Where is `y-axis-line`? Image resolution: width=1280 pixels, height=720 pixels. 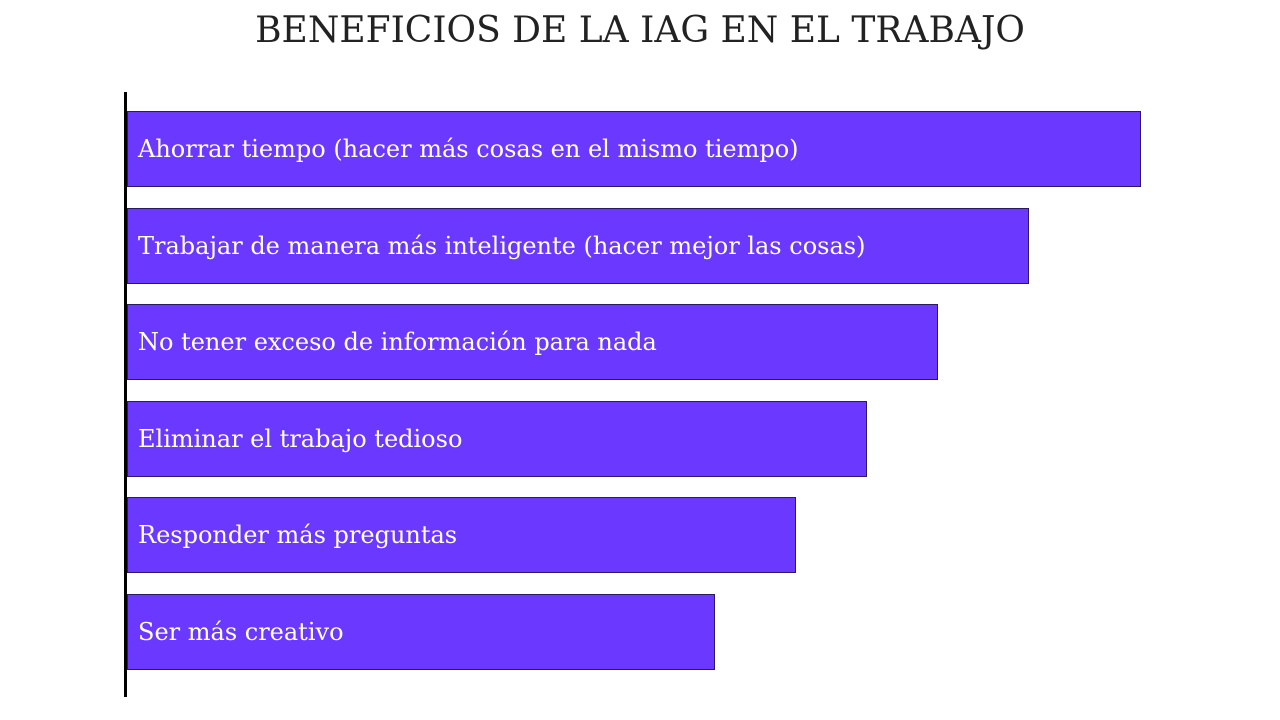 y-axis-line is located at coordinates (125, 394).